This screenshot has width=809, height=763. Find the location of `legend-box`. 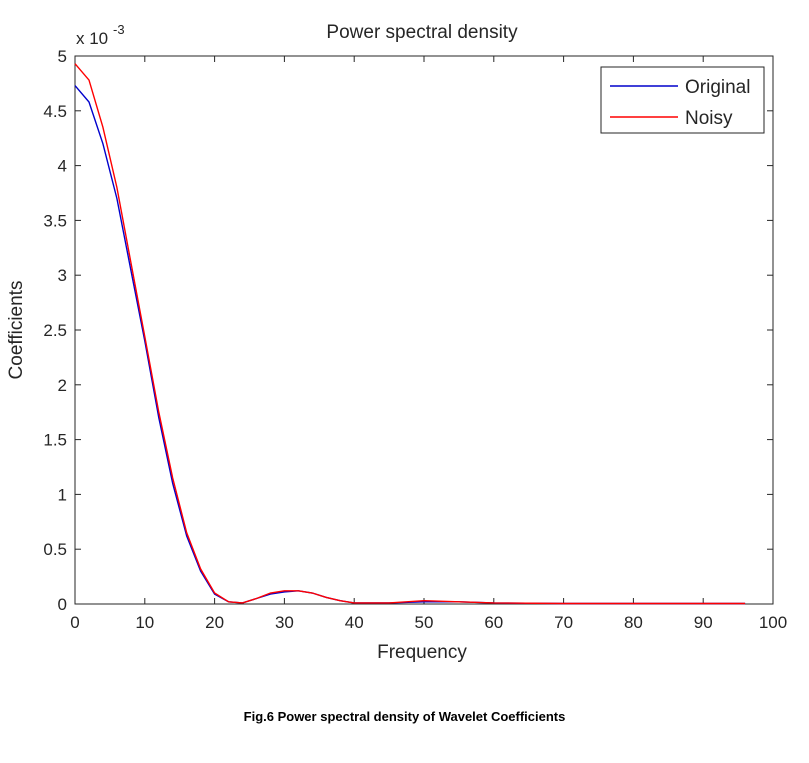

legend-box is located at coordinates (682, 100).